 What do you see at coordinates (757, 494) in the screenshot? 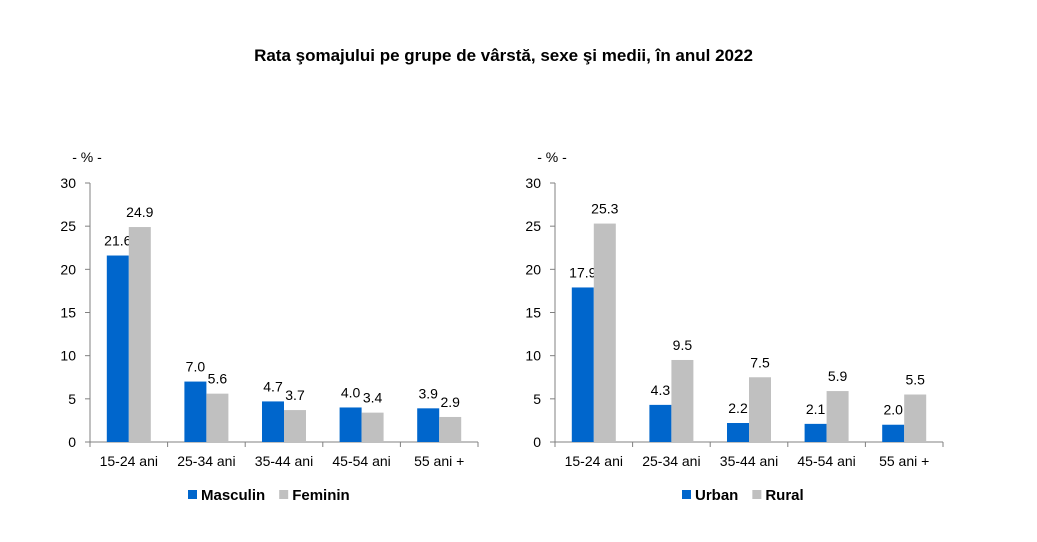
I see `right-legend-swatch-rural` at bounding box center [757, 494].